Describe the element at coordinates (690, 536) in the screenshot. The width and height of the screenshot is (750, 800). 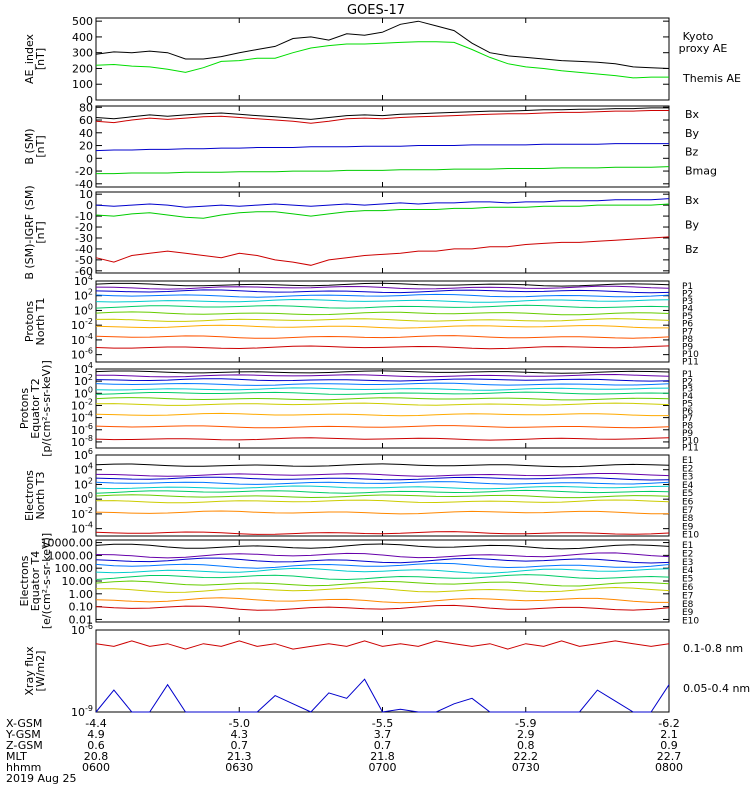
I see `legend-entry: E10` at that location.